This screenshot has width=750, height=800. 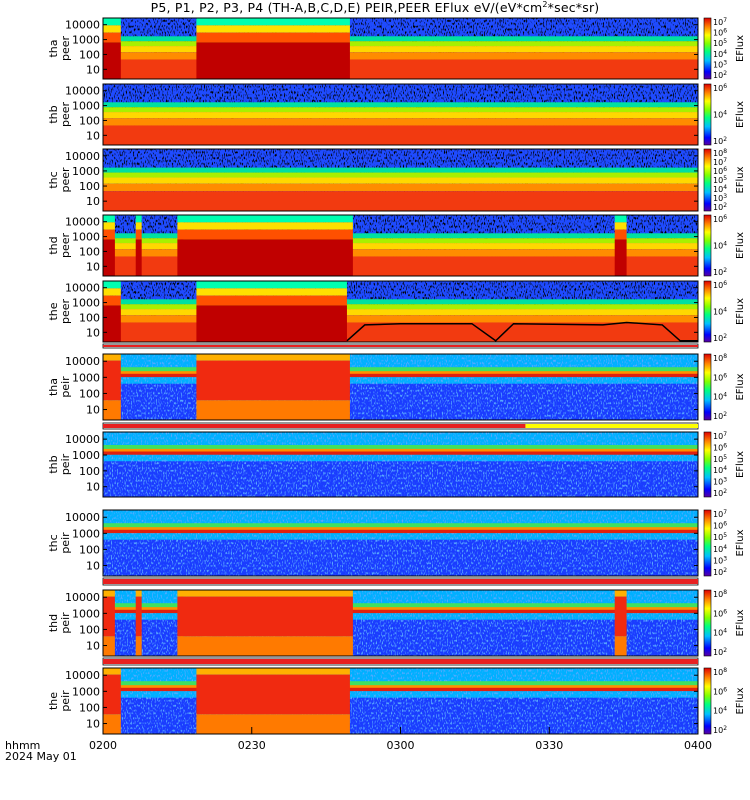 What do you see at coordinates (103, 745) in the screenshot?
I see `x-tick-label: 0200` at bounding box center [103, 745].